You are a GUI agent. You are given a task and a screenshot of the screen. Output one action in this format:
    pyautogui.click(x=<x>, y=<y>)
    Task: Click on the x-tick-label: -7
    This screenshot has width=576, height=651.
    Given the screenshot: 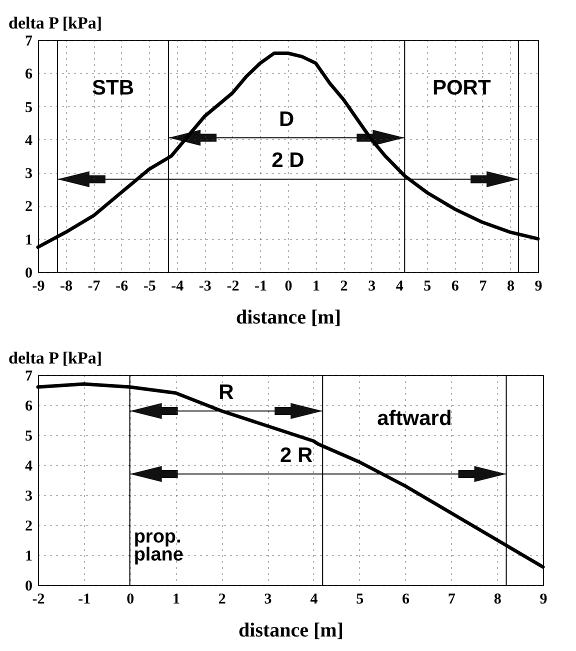 What is the action you would take?
    pyautogui.click(x=94, y=286)
    